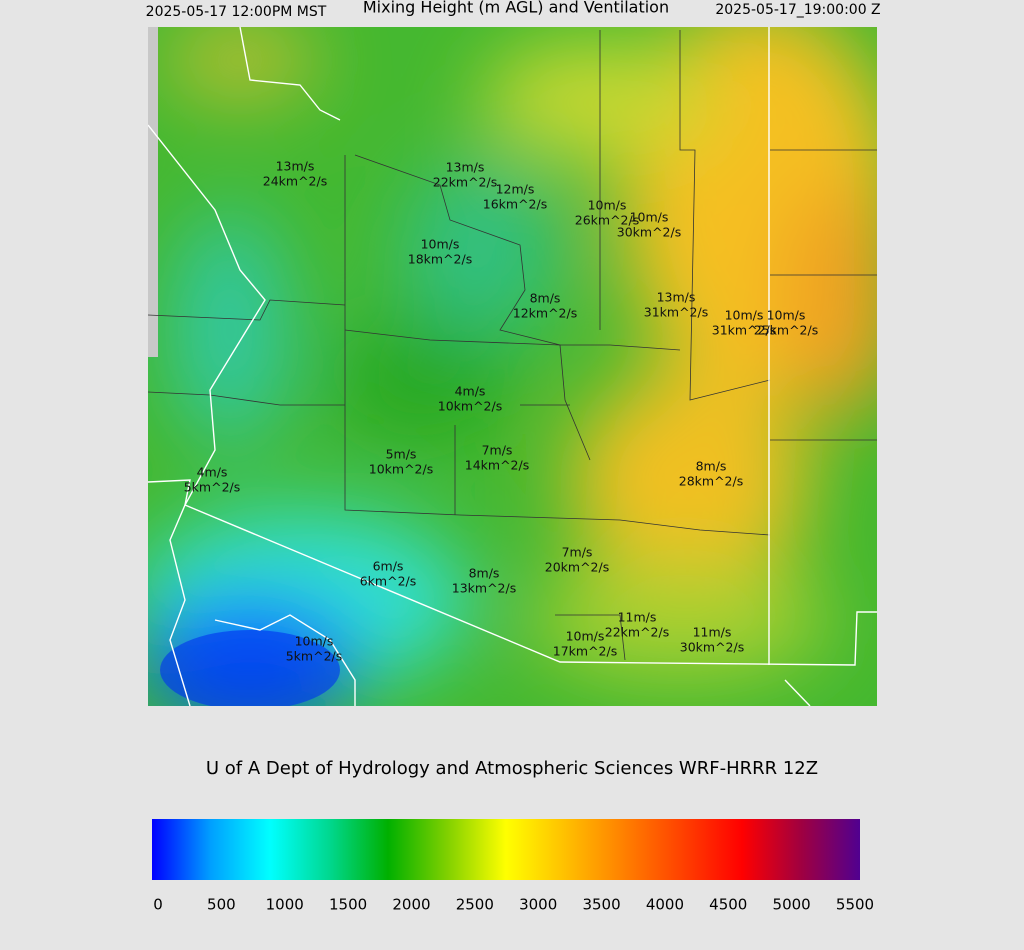 The height and width of the screenshot is (950, 1024). Describe the element at coordinates (545, 313) in the screenshot. I see `ventilation-label: 12km^2/s` at that location.